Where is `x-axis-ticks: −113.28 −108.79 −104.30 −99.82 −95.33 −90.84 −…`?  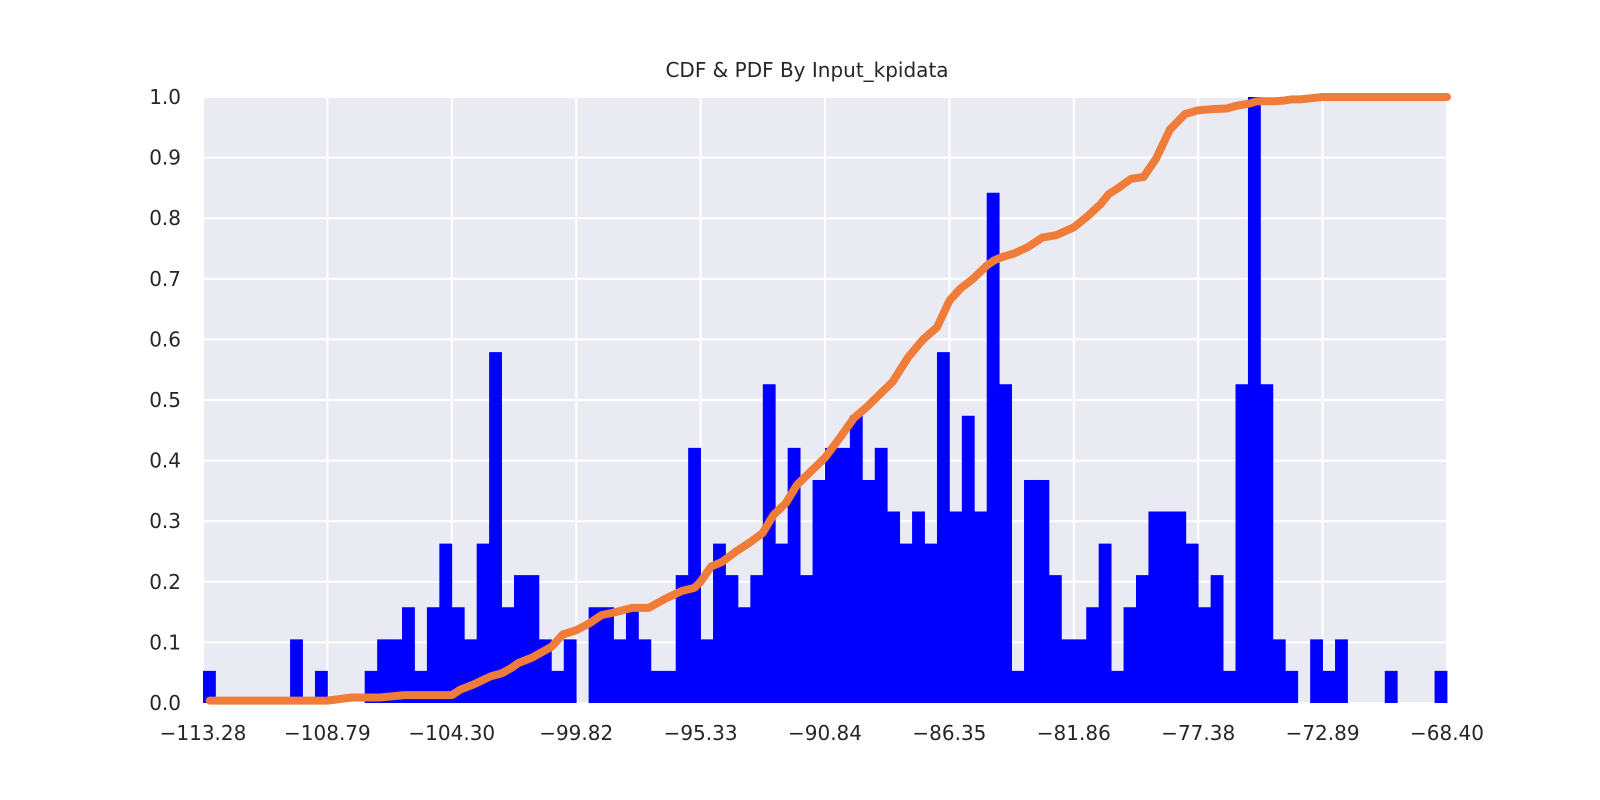
x-axis-ticks: −113.28 −108.79 −104.30 −99.82 −95.33 −90.84 −… is located at coordinates (822, 733).